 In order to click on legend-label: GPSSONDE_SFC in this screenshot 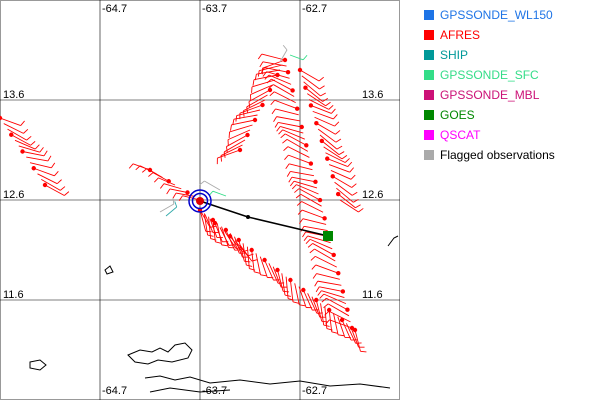, I will do `click(489, 75)`.